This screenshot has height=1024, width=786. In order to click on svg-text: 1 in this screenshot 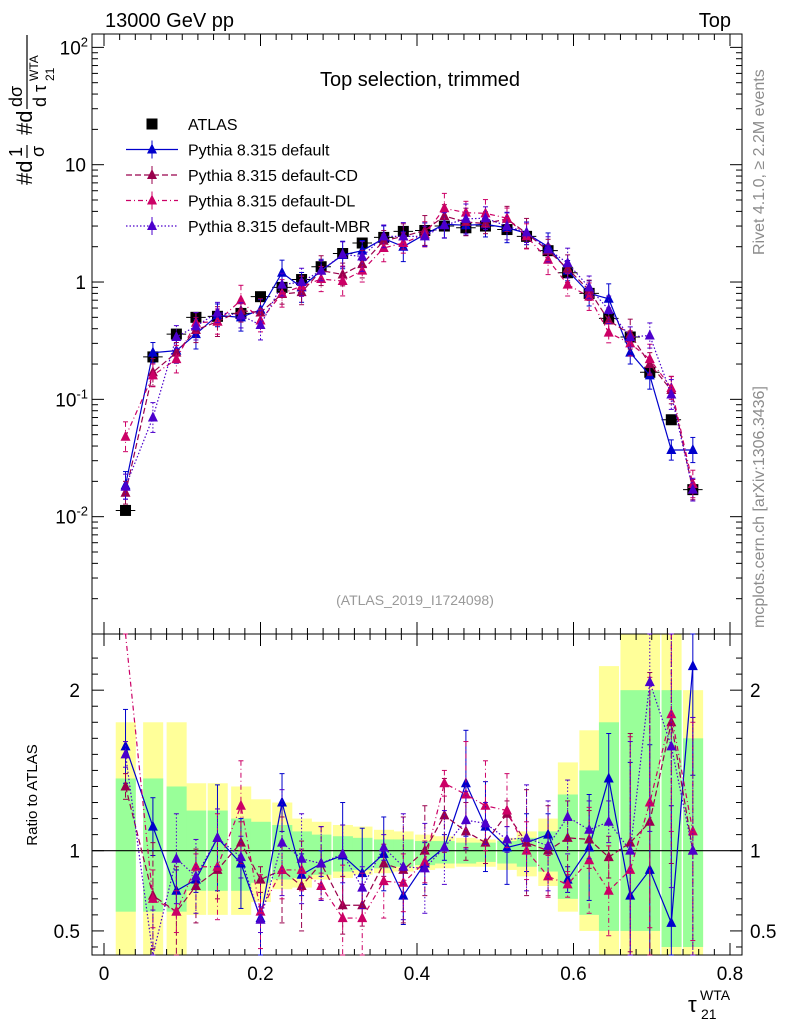, I will do `click(16, 152)`.